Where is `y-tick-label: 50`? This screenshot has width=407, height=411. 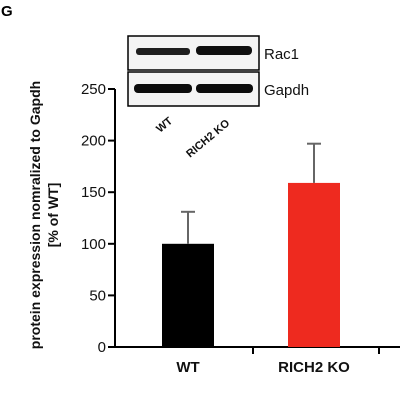 y-tick-label: 50 is located at coordinates (97, 295).